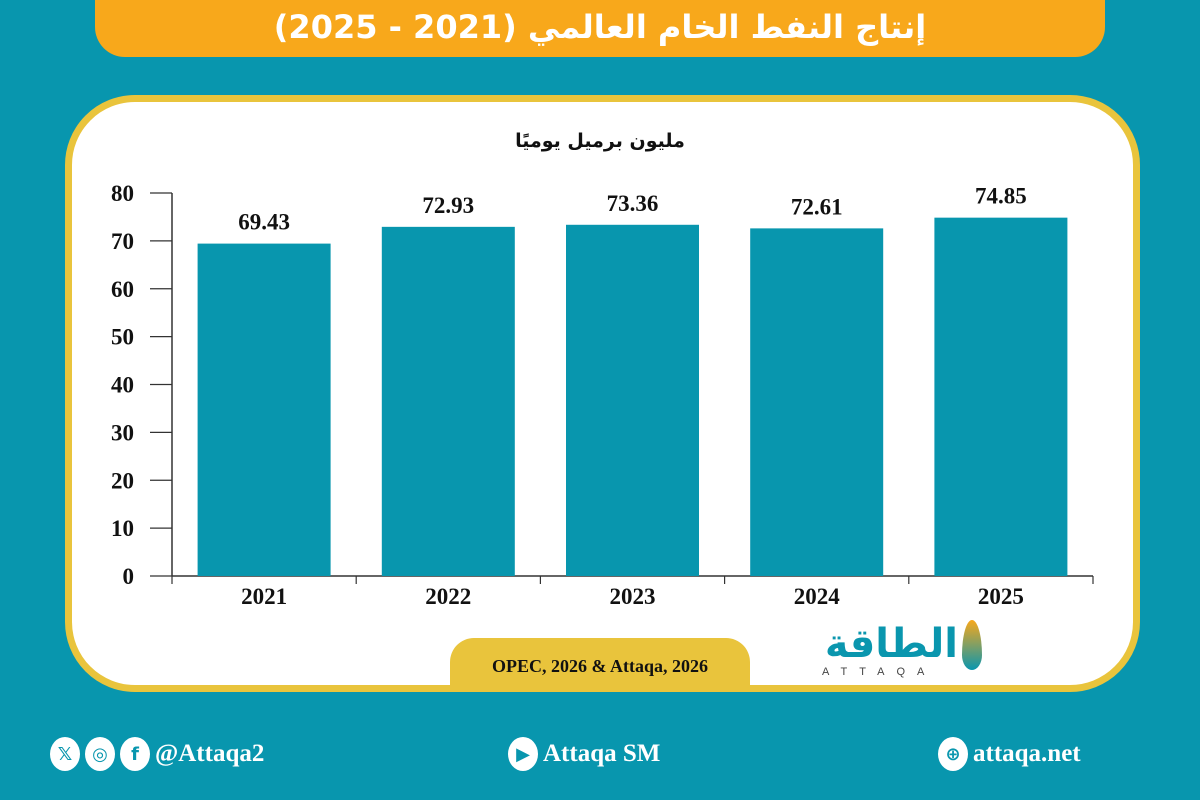 The width and height of the screenshot is (1200, 800). What do you see at coordinates (1001, 196) in the screenshot?
I see `data-label: 74.85` at bounding box center [1001, 196].